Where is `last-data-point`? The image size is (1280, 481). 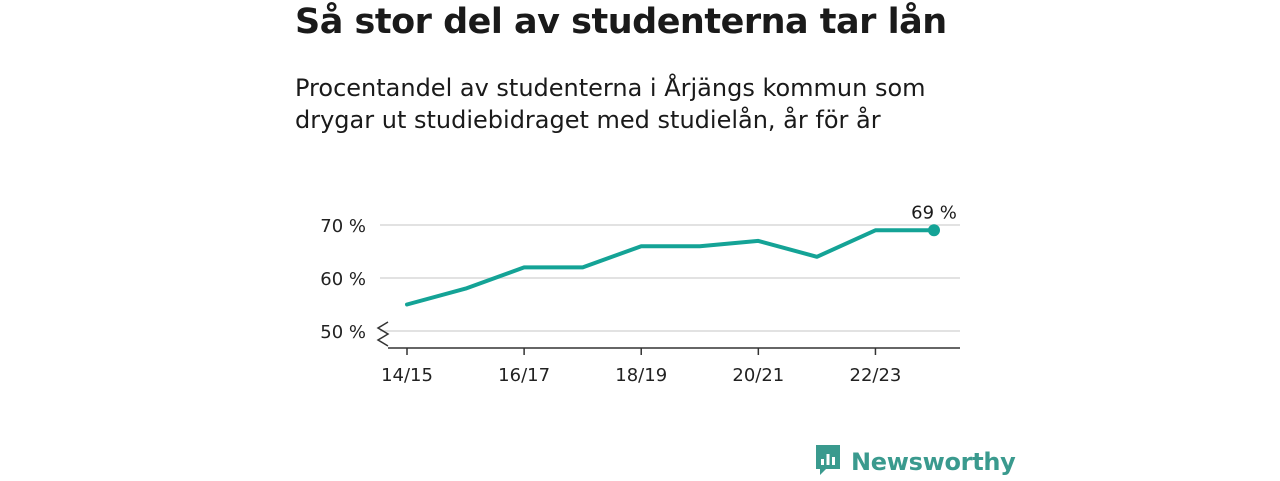
last-data-point is located at coordinates (934, 230).